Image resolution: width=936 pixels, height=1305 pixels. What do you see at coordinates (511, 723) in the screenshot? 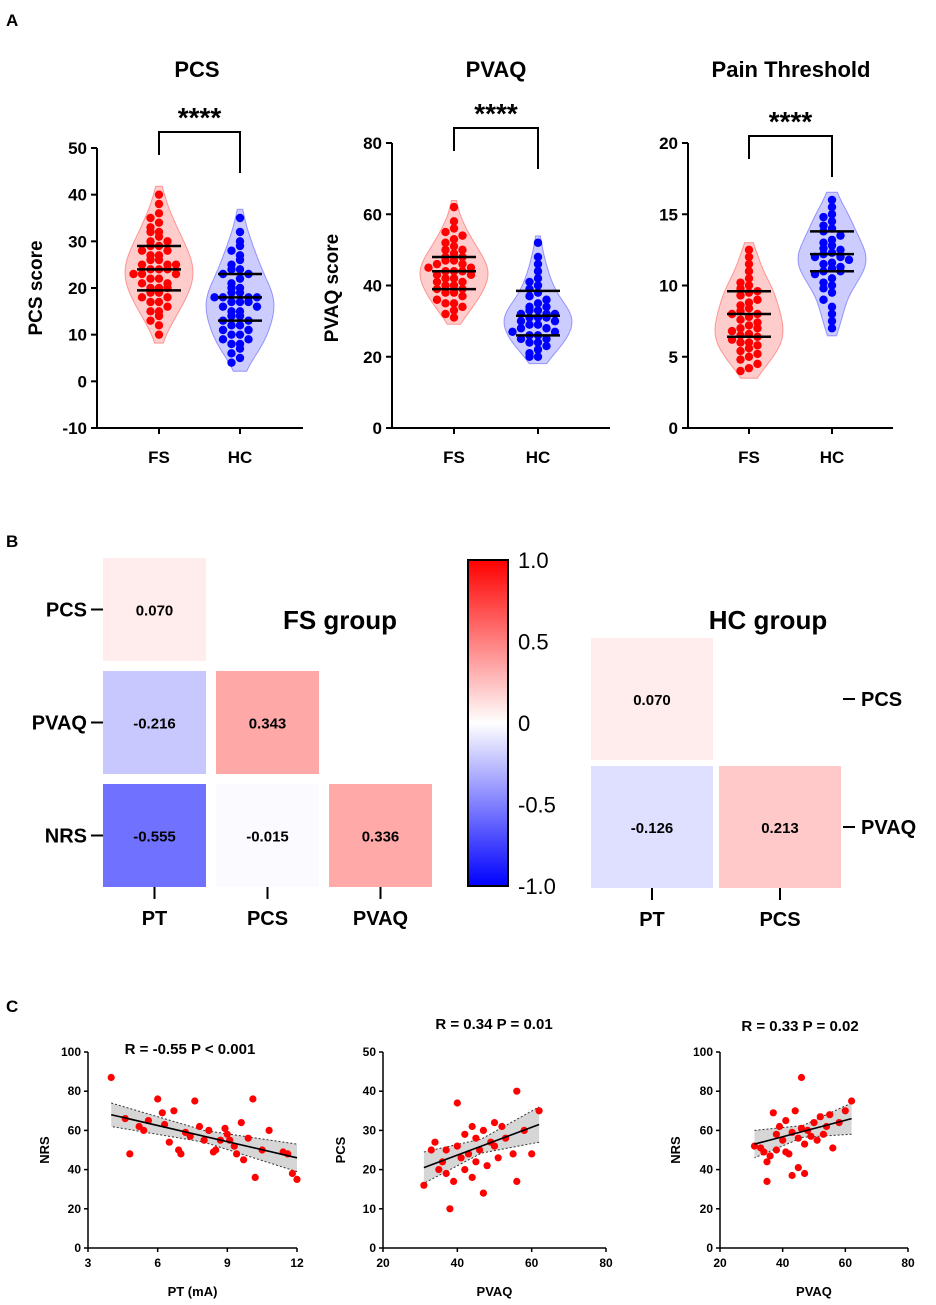
I see `colorbar: 1.0 0.5 0 -0.5 -1.0` at bounding box center [511, 723].